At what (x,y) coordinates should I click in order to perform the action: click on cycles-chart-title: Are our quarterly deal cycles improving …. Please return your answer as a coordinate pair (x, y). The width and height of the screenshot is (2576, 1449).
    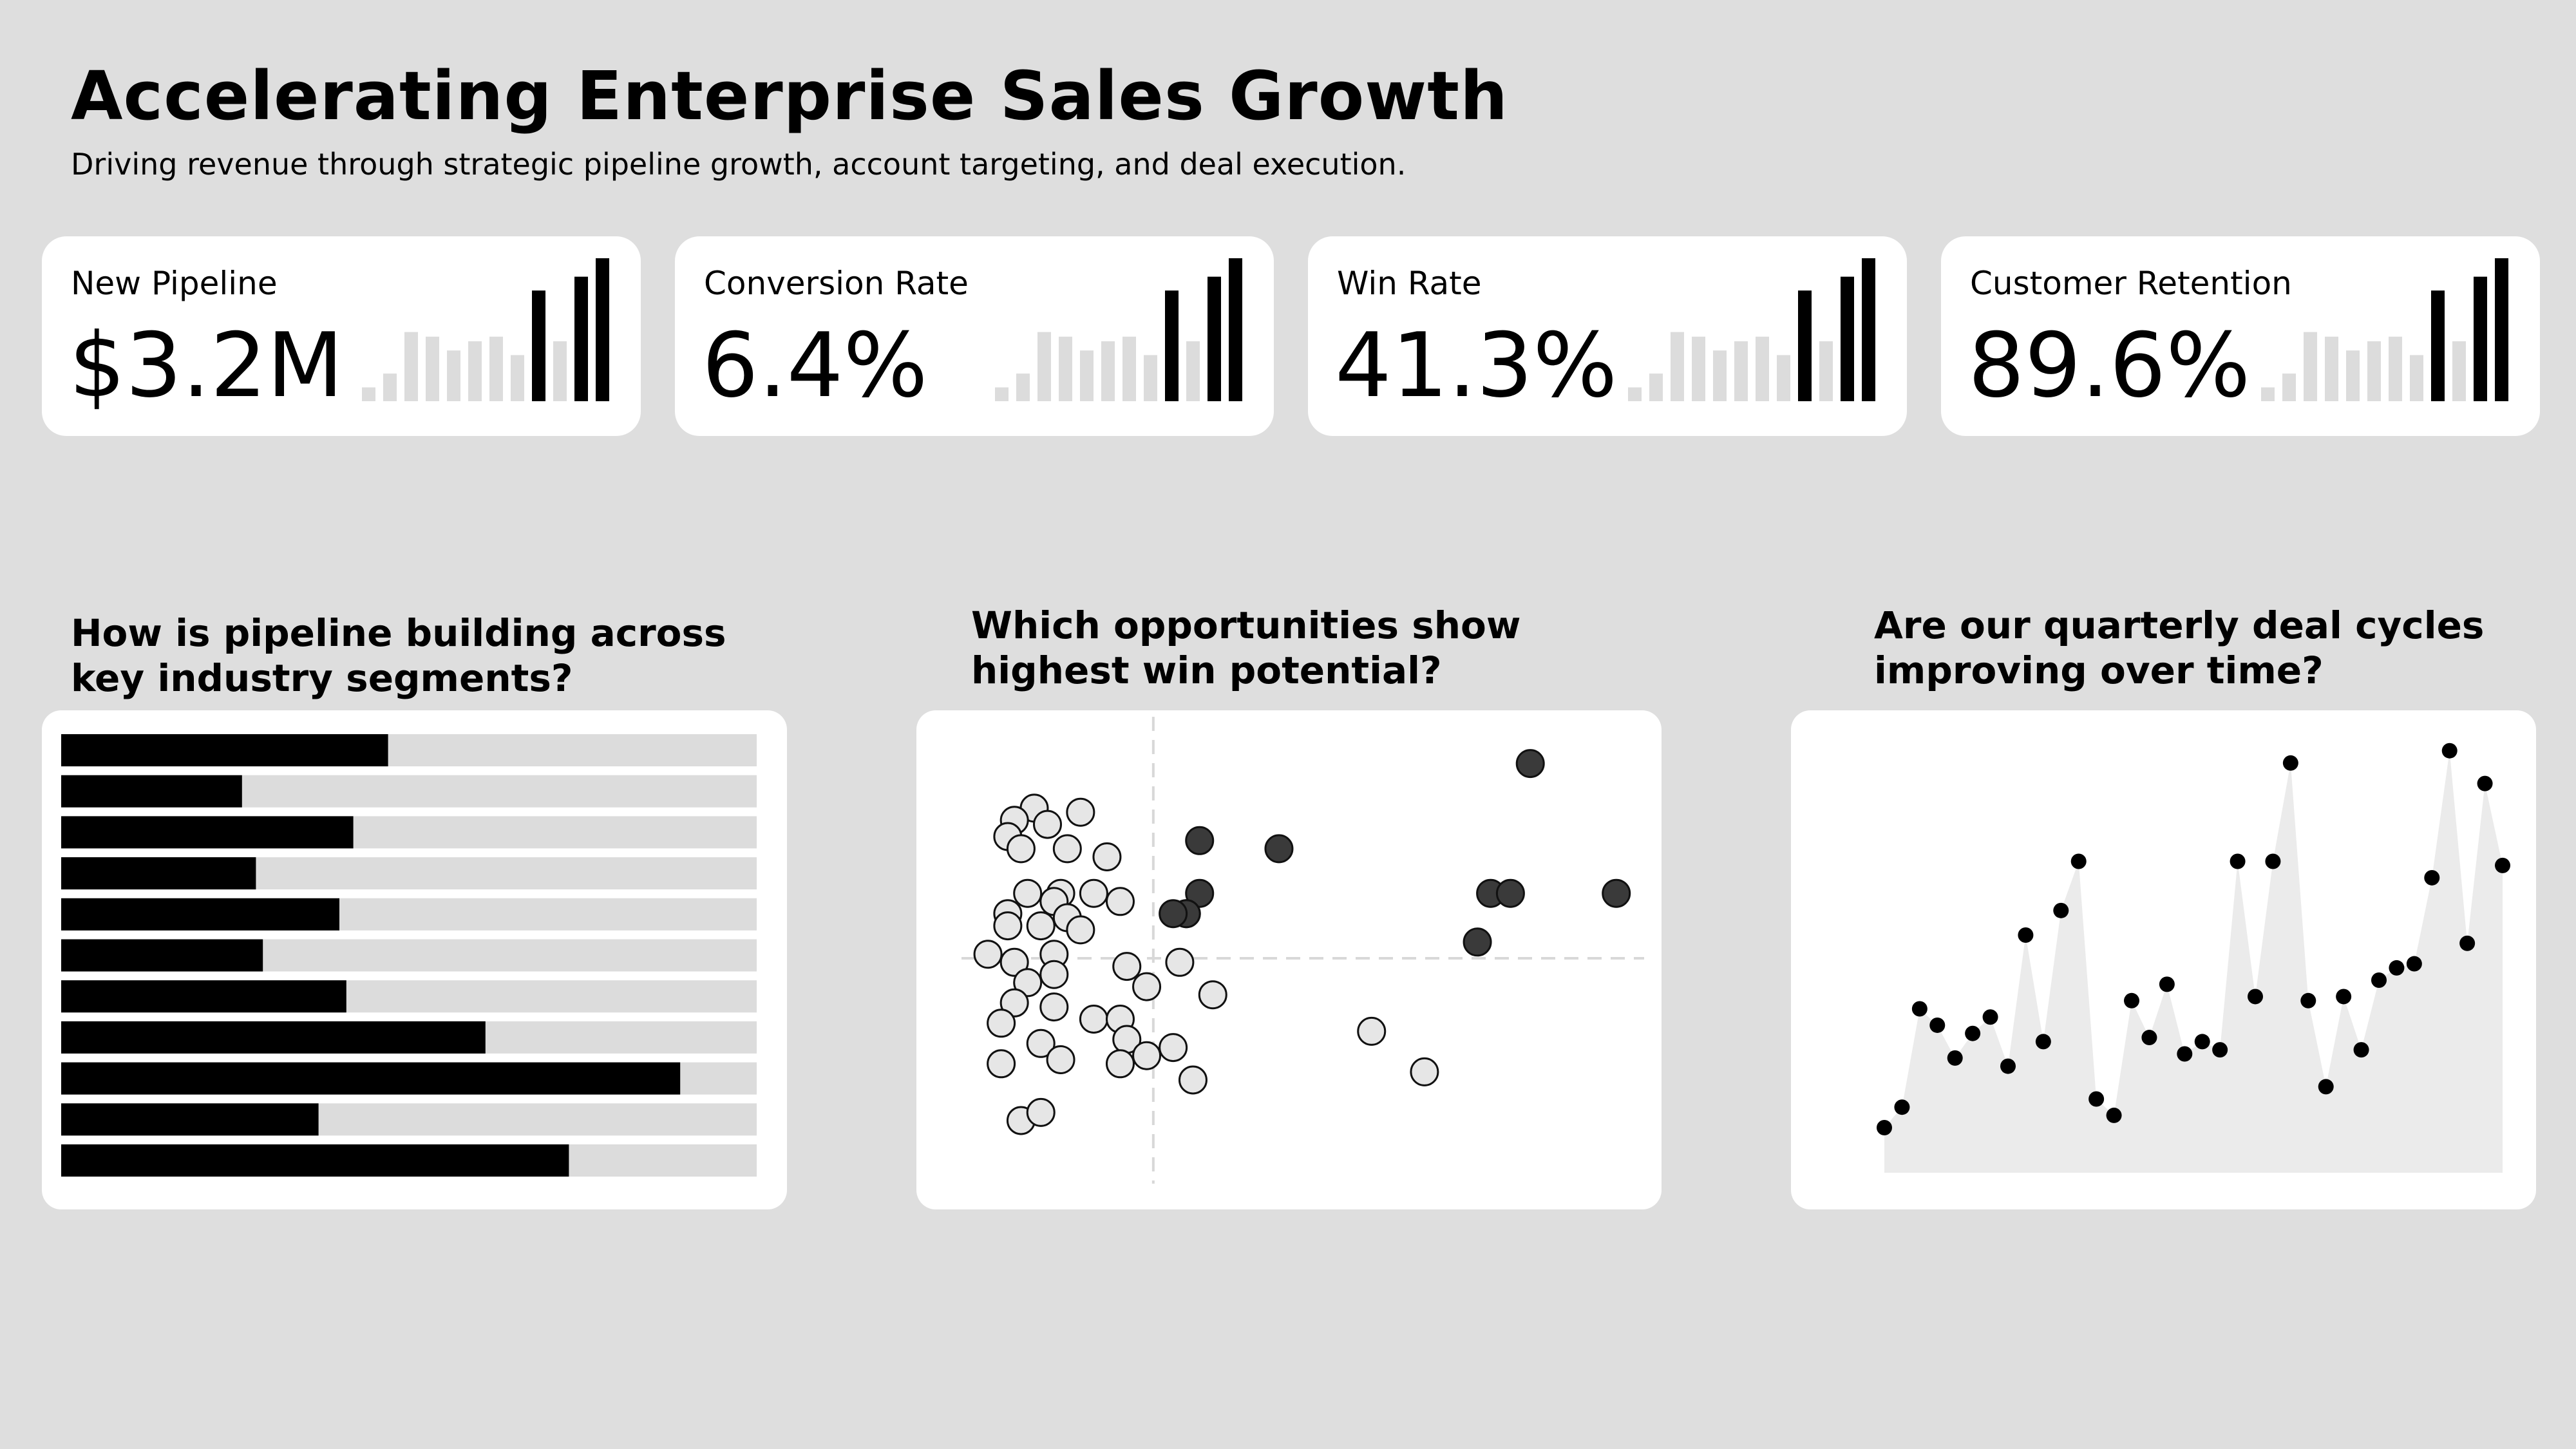
    Looking at the image, I should click on (2179, 647).